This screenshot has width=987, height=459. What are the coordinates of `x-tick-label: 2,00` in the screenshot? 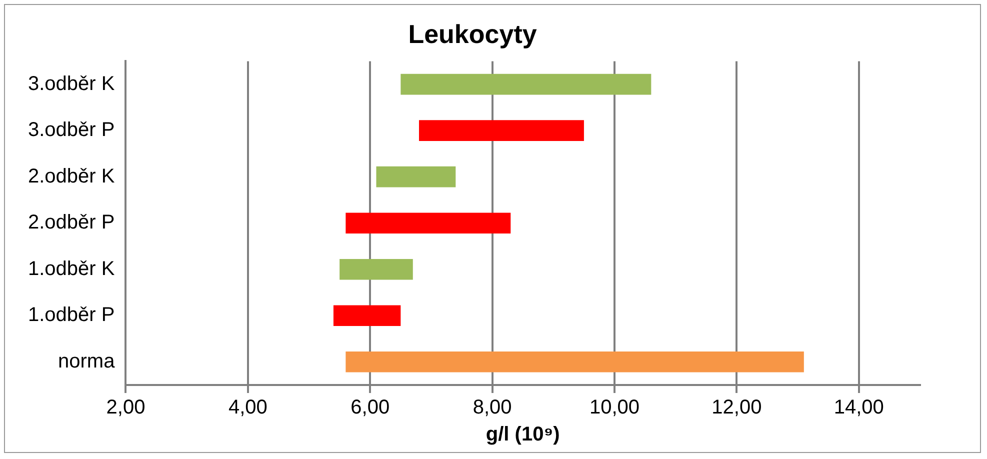 It's located at (126, 407).